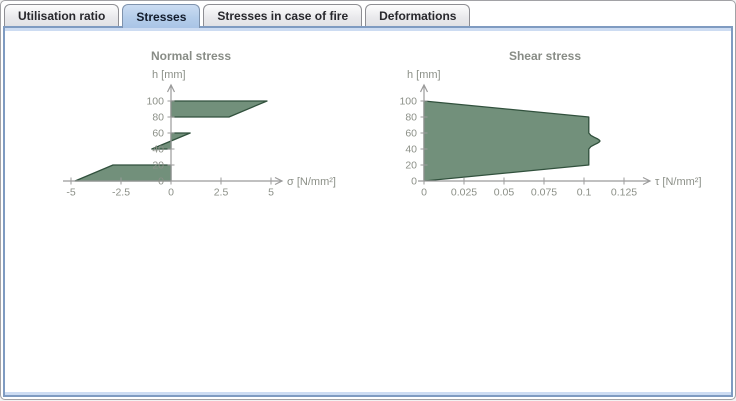 This screenshot has height=401, width=736. Describe the element at coordinates (62, 15) in the screenshot. I see `tab-utilisation-ratio: Utilisation ratio` at that location.